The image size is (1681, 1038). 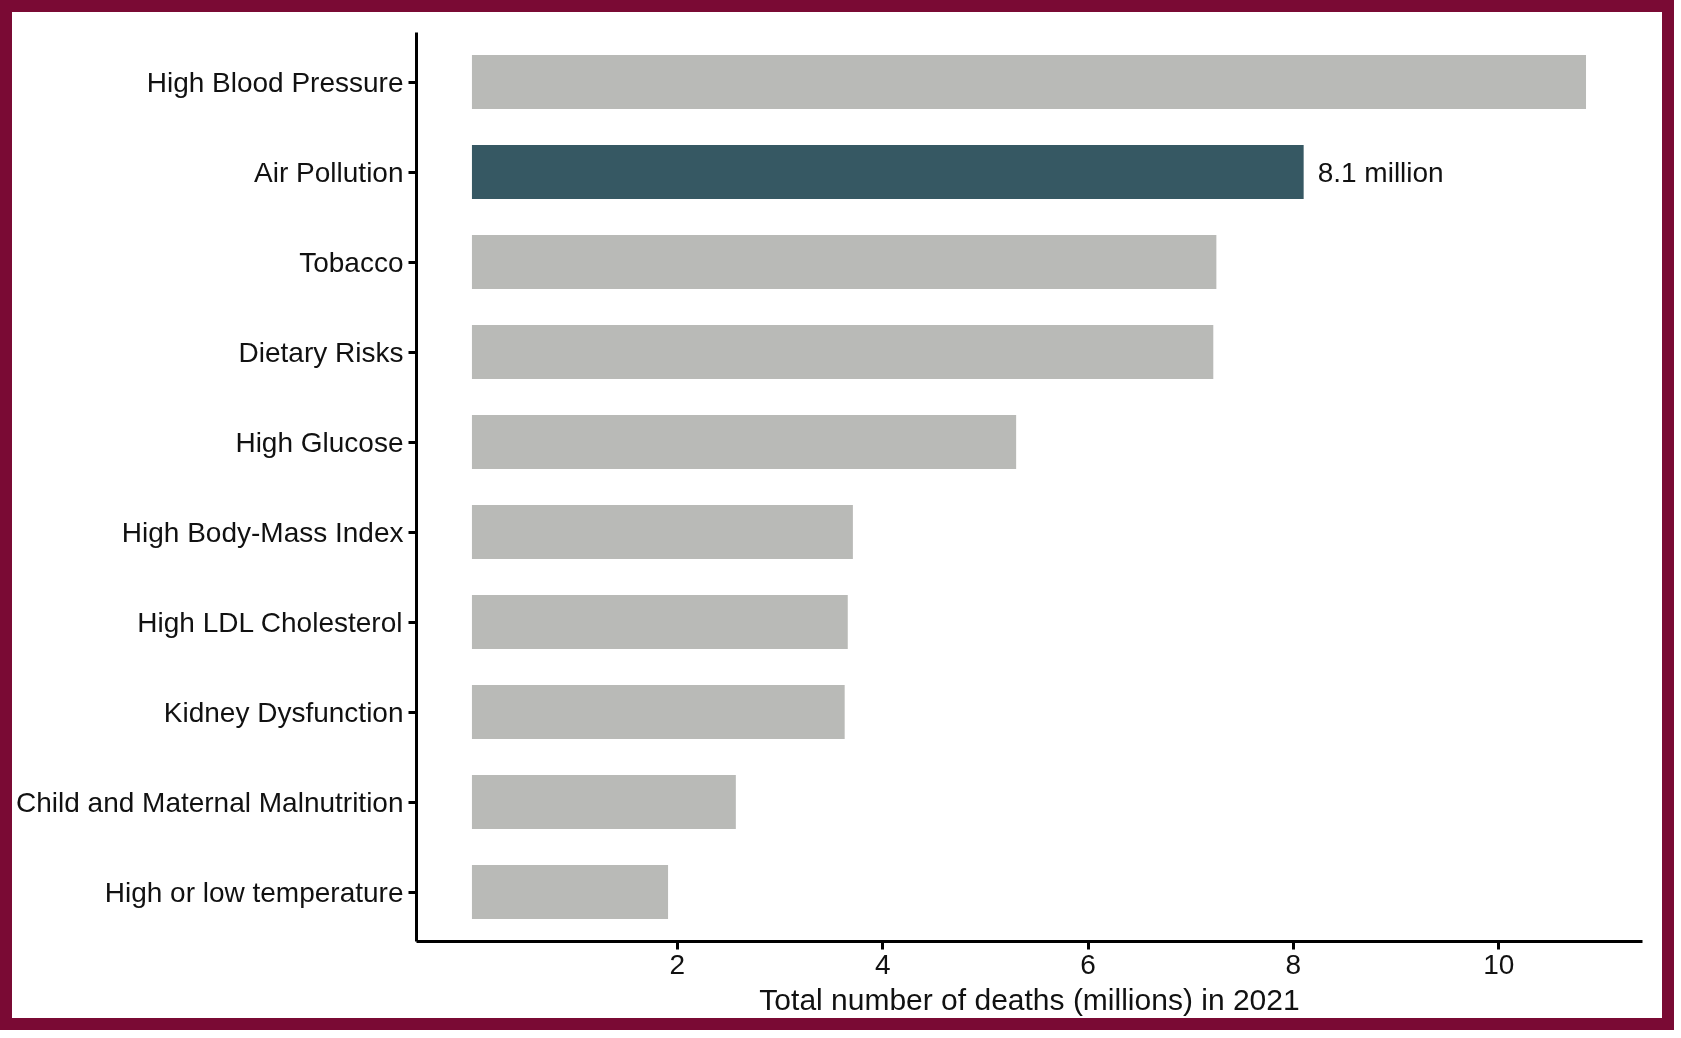 I want to click on y-tick-label: Tobacco, so click(x=351, y=262).